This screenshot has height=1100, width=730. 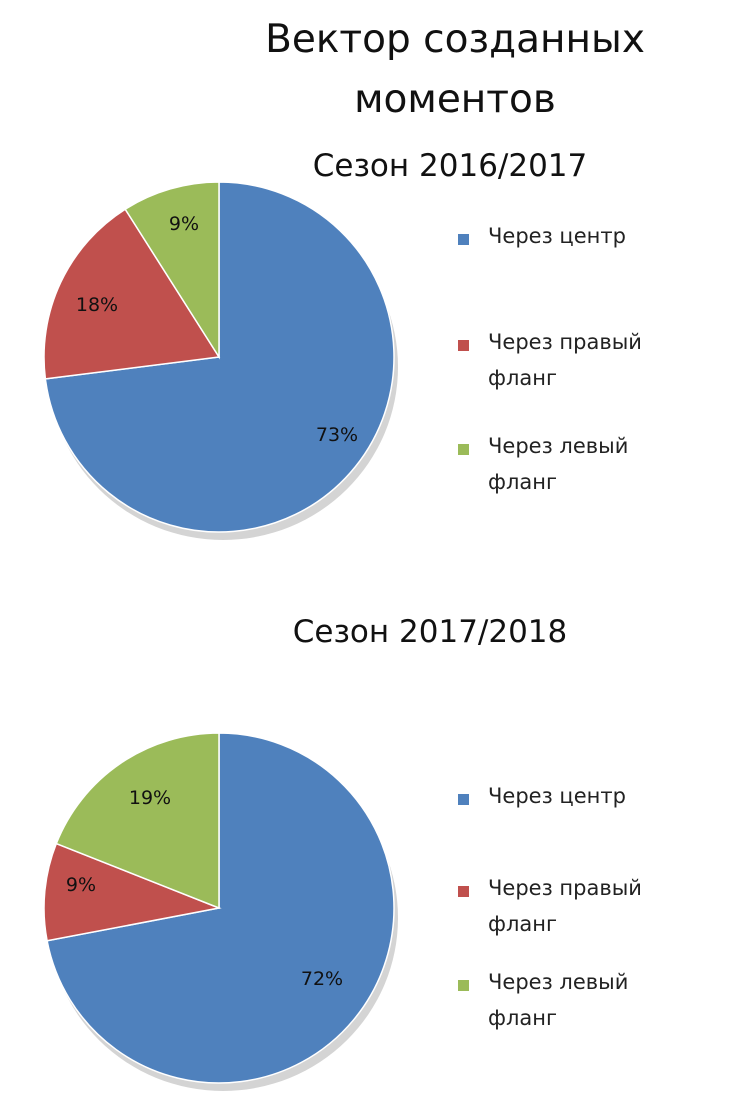 I want to click on main-title-line-1: Вектор созданных, so click(x=455, y=39).